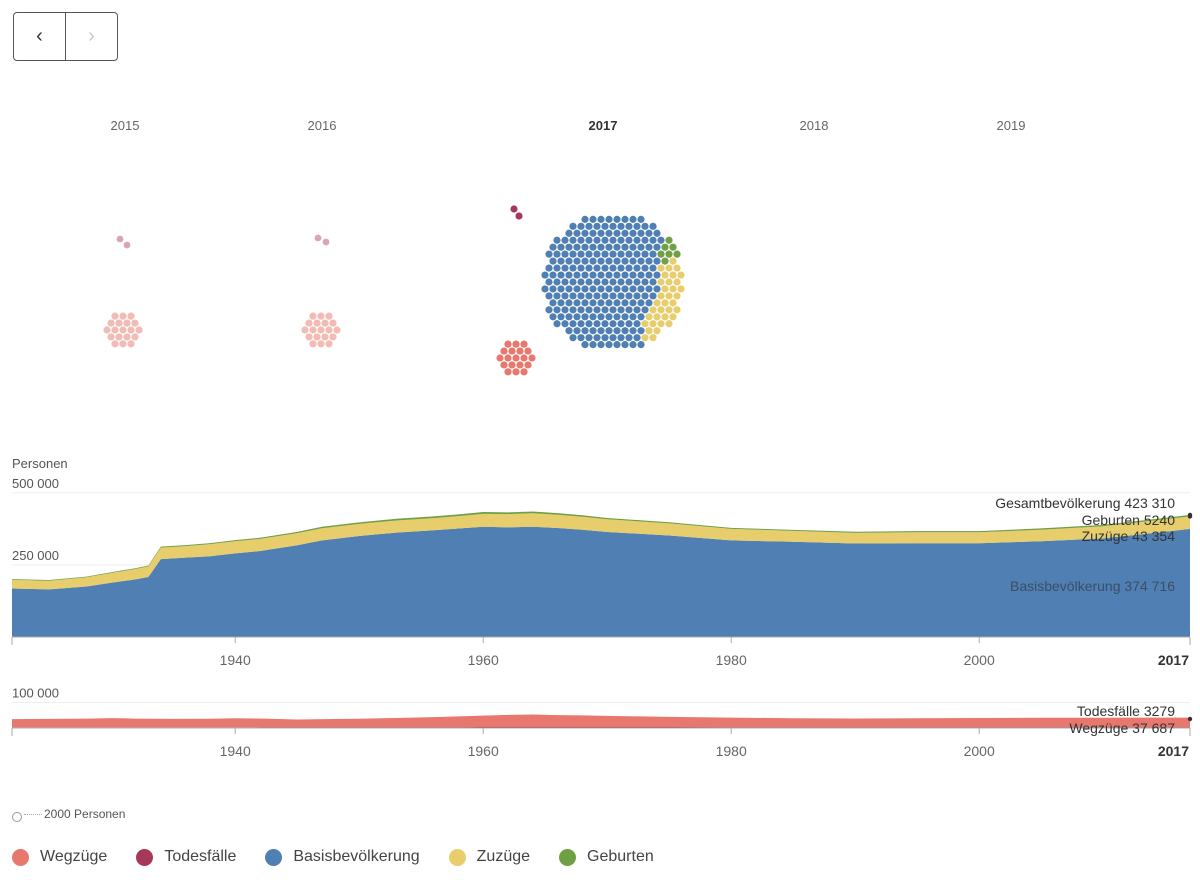 This screenshot has width=1200, height=889. Describe the element at coordinates (59, 857) in the screenshot. I see `legend-item-wegzuege: Wegzüge` at that location.